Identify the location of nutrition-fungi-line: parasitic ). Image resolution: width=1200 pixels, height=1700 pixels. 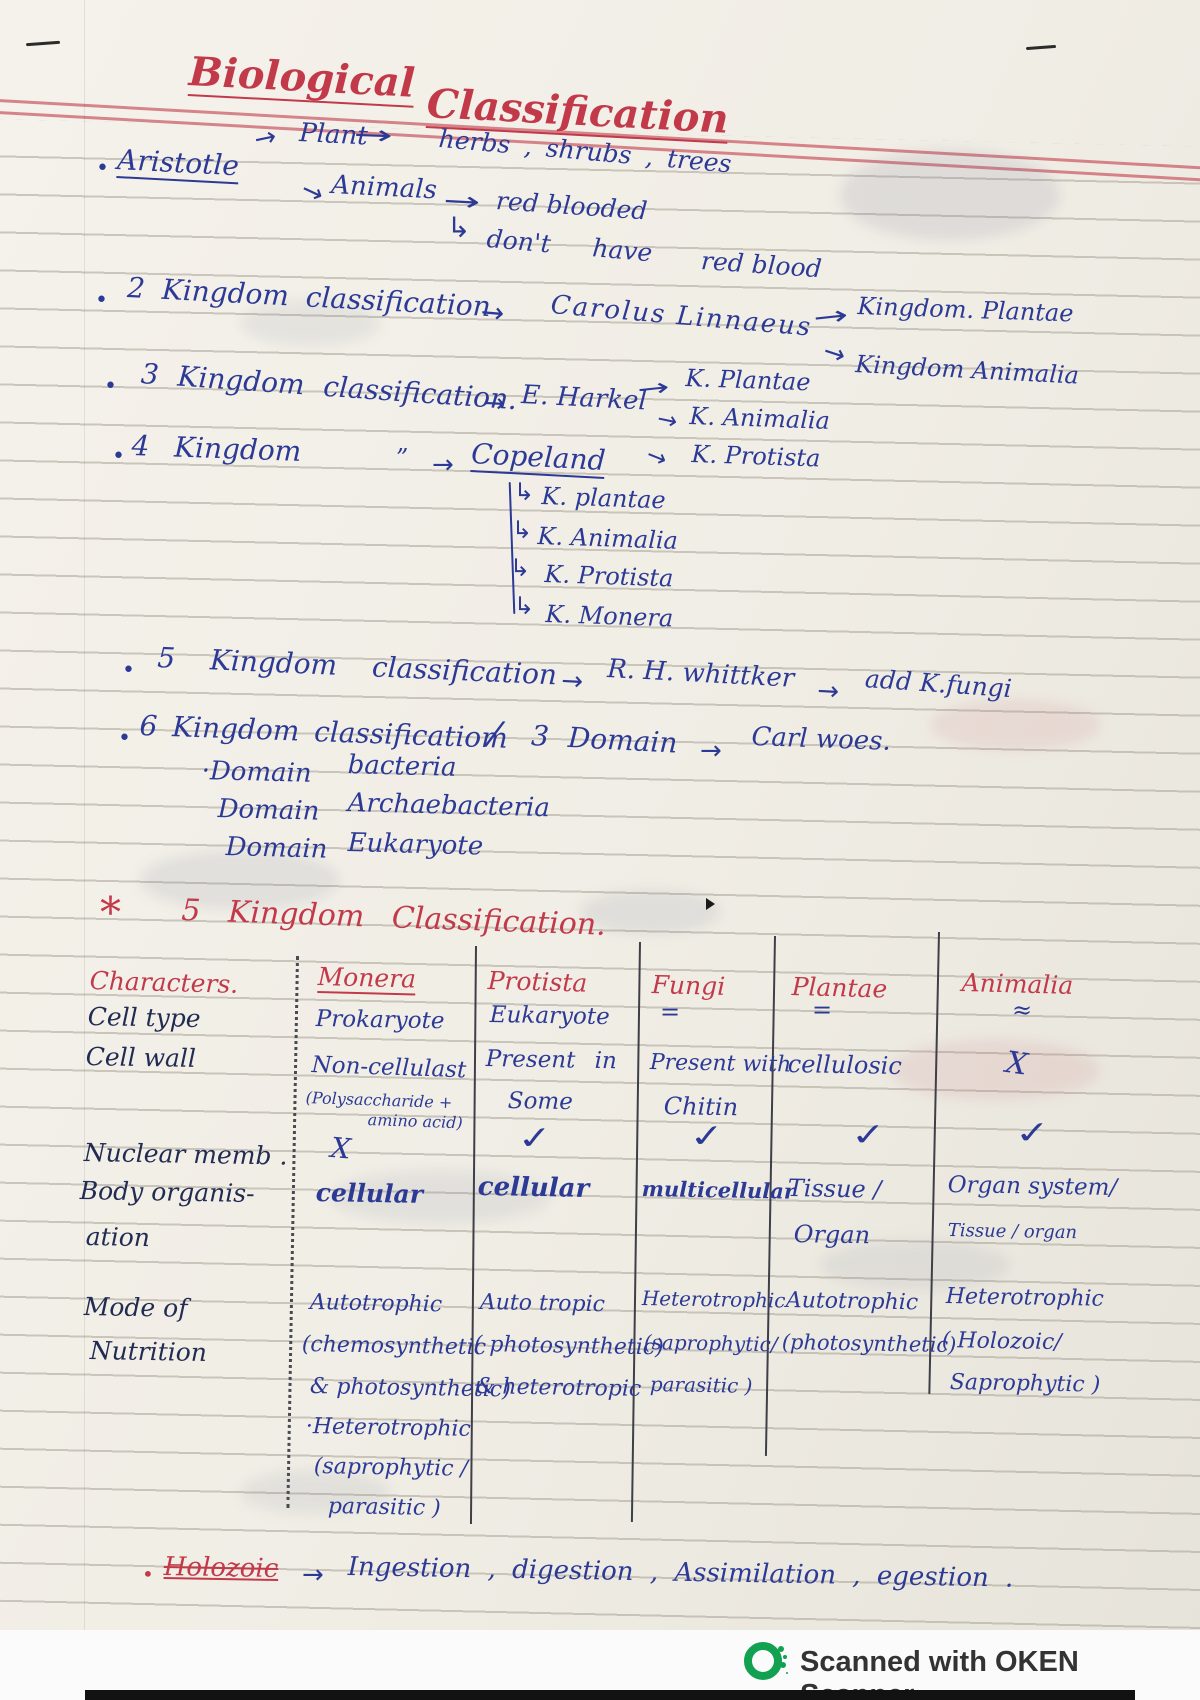
(701, 1385).